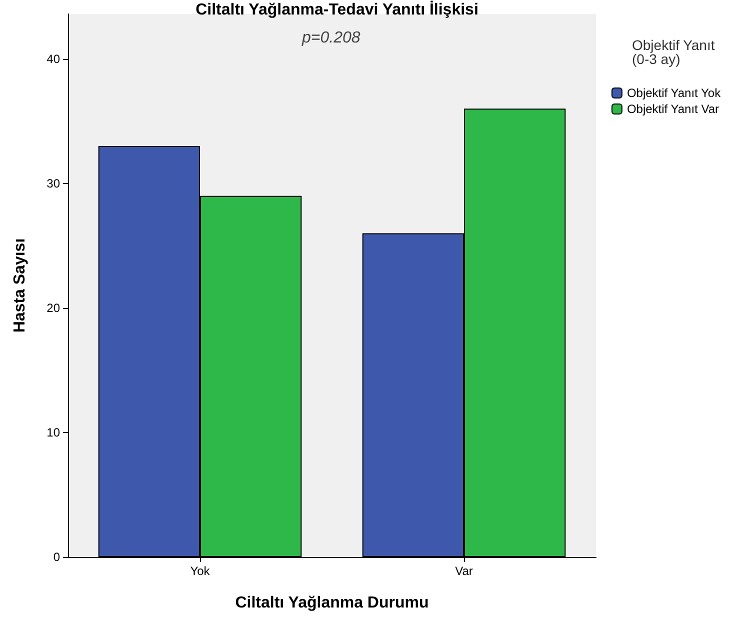  I want to click on y-axis-title: Hasta Sayısı, so click(20, 285).